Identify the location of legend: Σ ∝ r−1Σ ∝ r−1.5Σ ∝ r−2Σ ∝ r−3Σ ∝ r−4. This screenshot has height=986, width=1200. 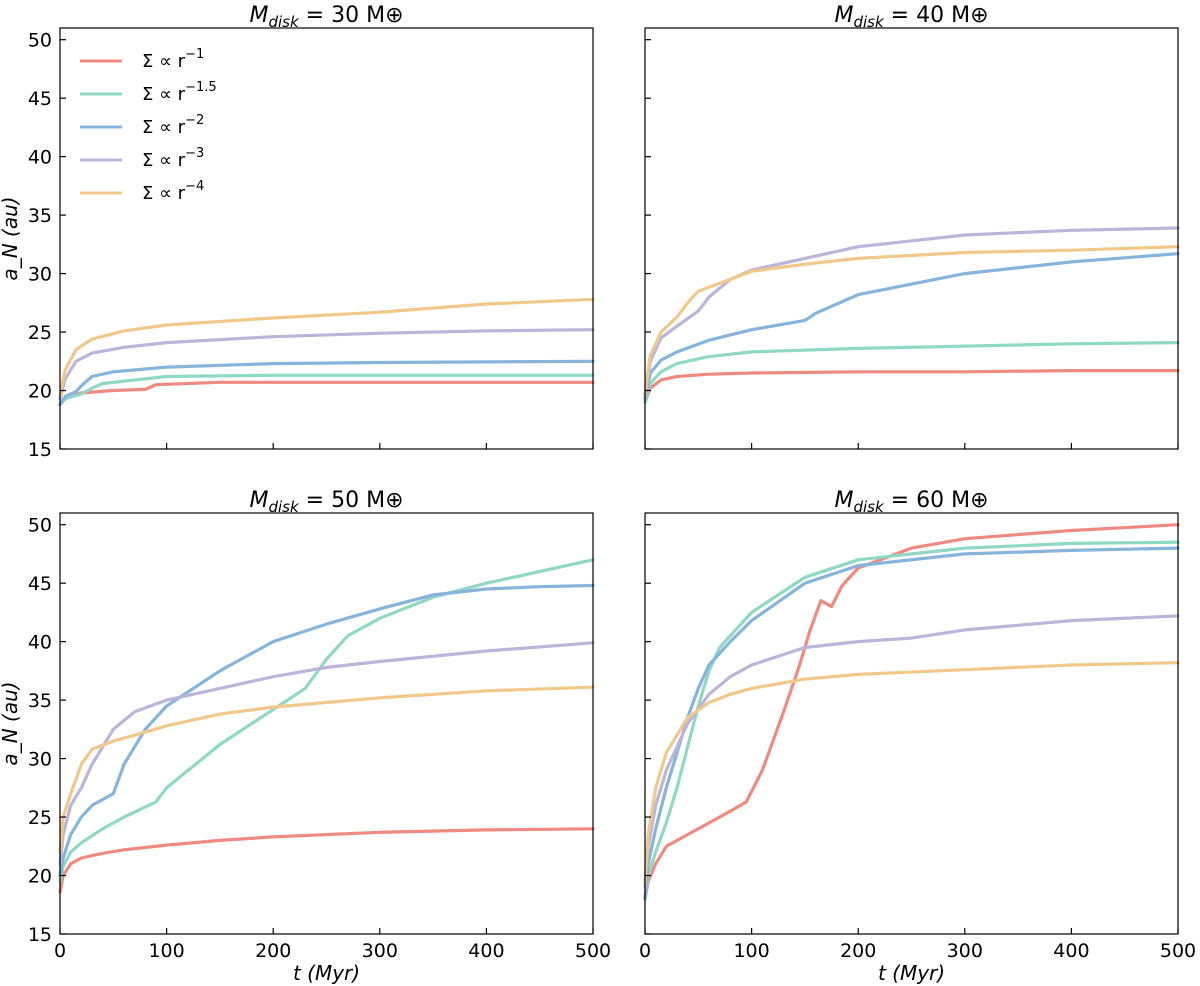
(148, 125).